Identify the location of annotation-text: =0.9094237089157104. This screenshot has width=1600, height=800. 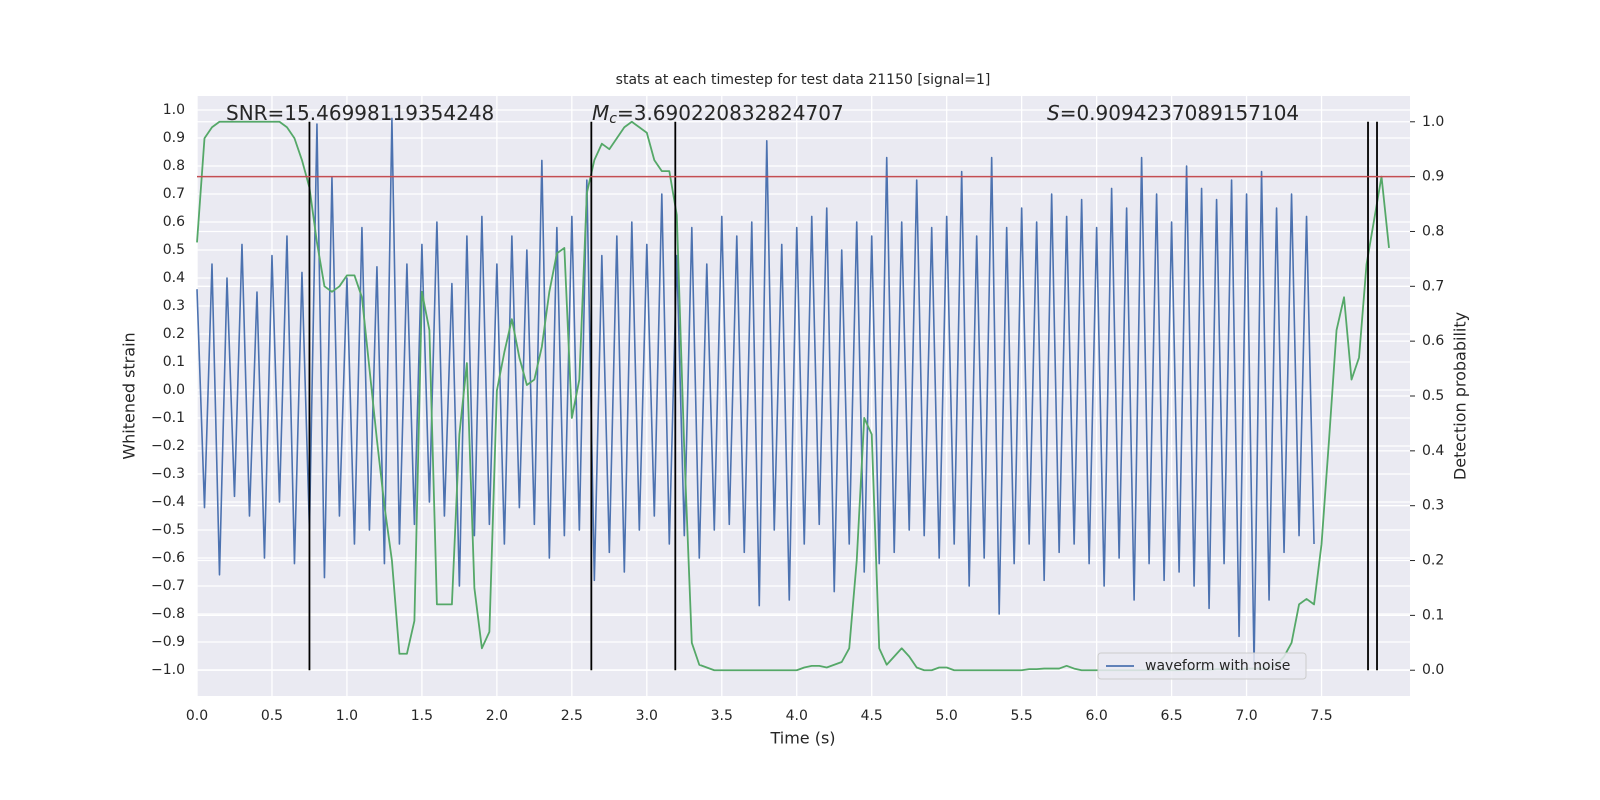
(1179, 113).